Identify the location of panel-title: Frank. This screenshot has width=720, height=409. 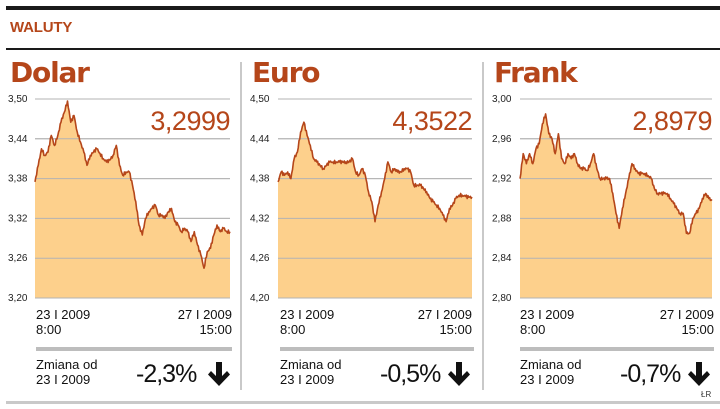
(536, 72).